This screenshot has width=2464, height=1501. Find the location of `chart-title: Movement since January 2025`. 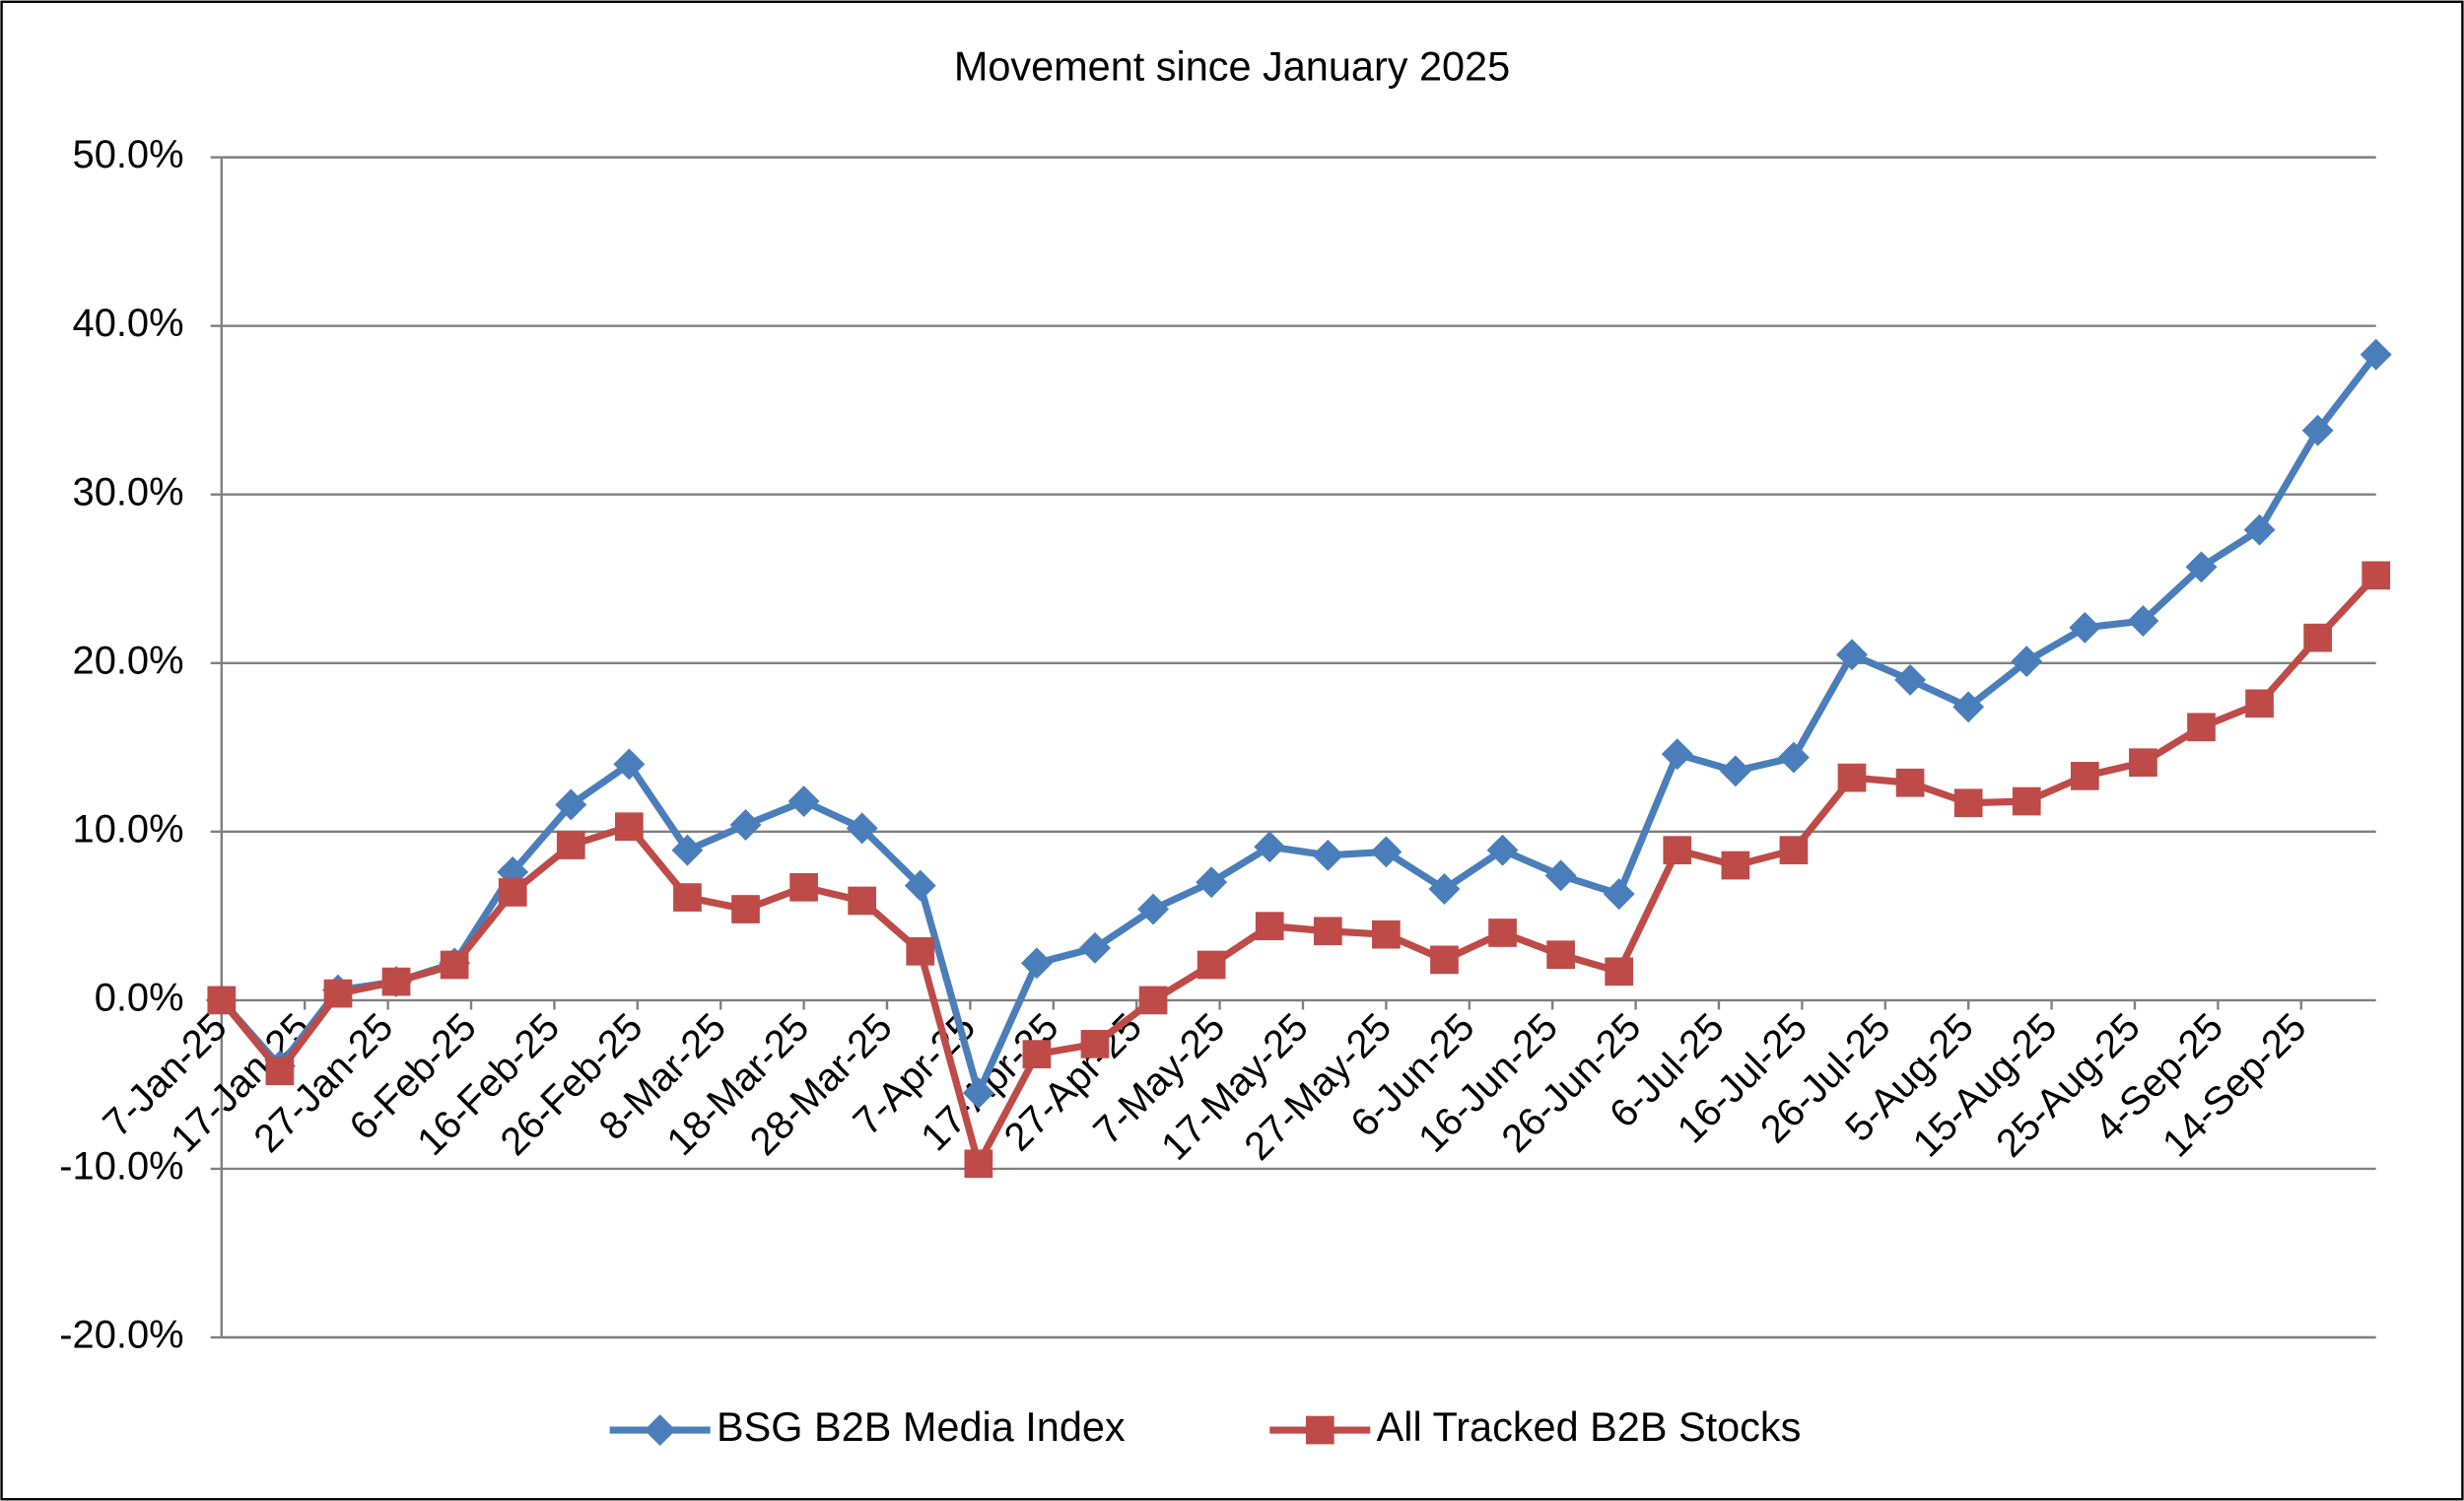

chart-title: Movement since January 2025 is located at coordinates (1232, 65).